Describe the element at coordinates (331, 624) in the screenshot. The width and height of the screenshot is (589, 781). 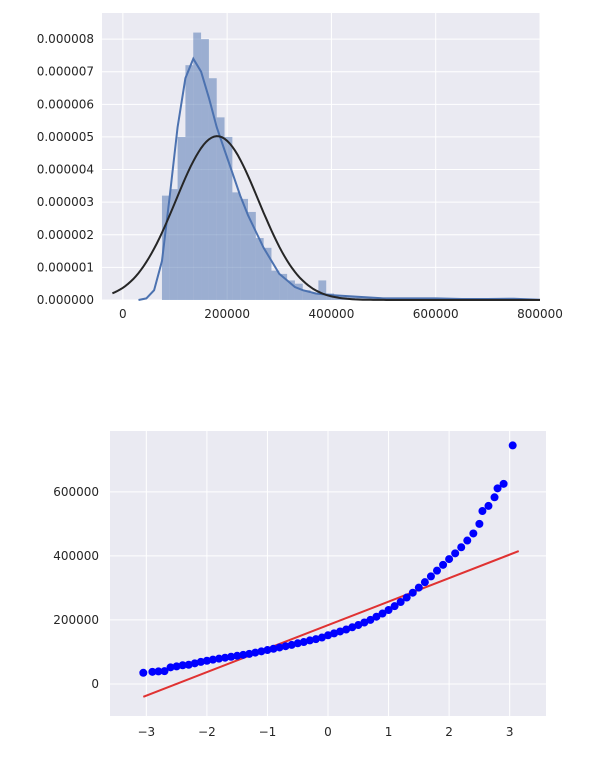
I see `fit-line` at that location.